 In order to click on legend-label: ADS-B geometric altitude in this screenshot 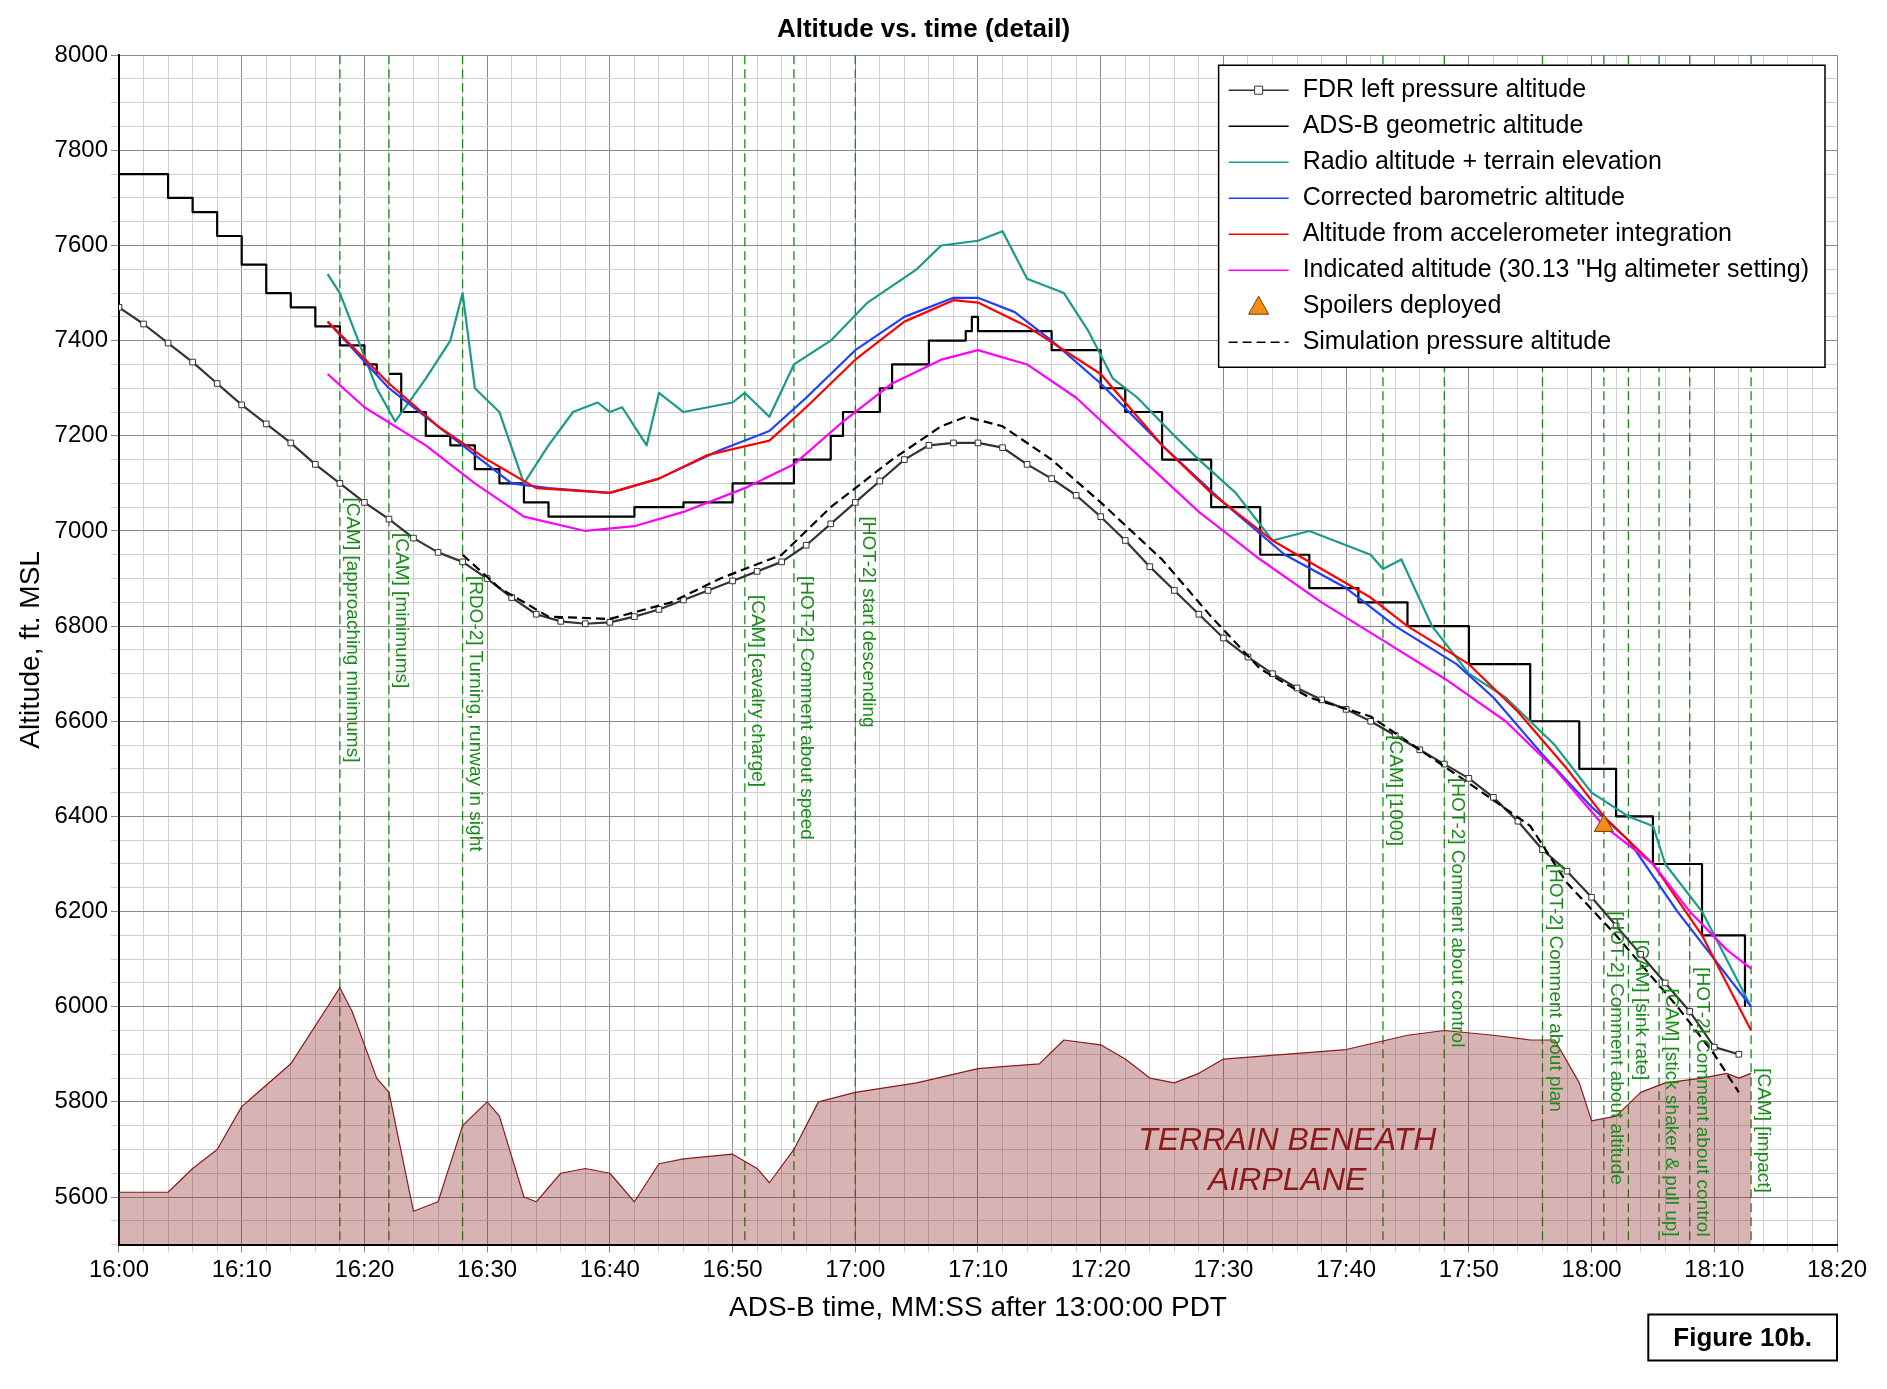, I will do `click(1443, 124)`.